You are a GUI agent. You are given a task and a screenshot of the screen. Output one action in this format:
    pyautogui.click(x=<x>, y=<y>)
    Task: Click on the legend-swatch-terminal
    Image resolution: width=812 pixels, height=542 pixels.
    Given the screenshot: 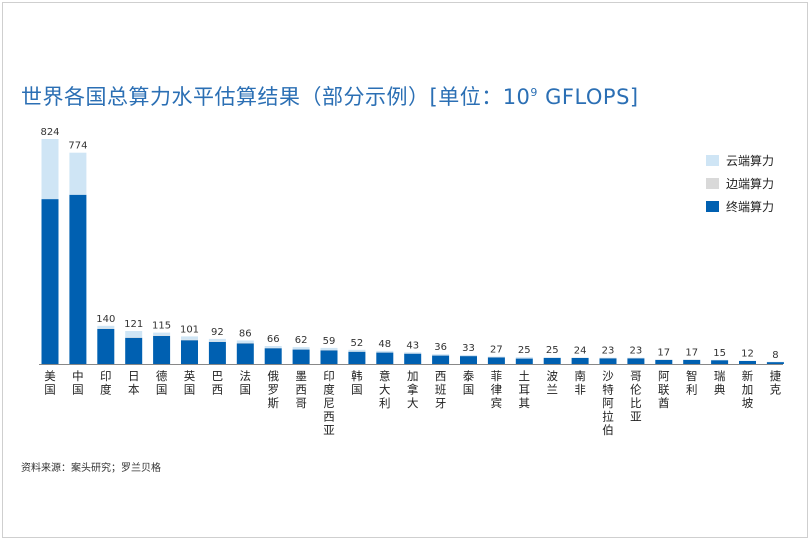 What is the action you would take?
    pyautogui.click(x=712, y=206)
    